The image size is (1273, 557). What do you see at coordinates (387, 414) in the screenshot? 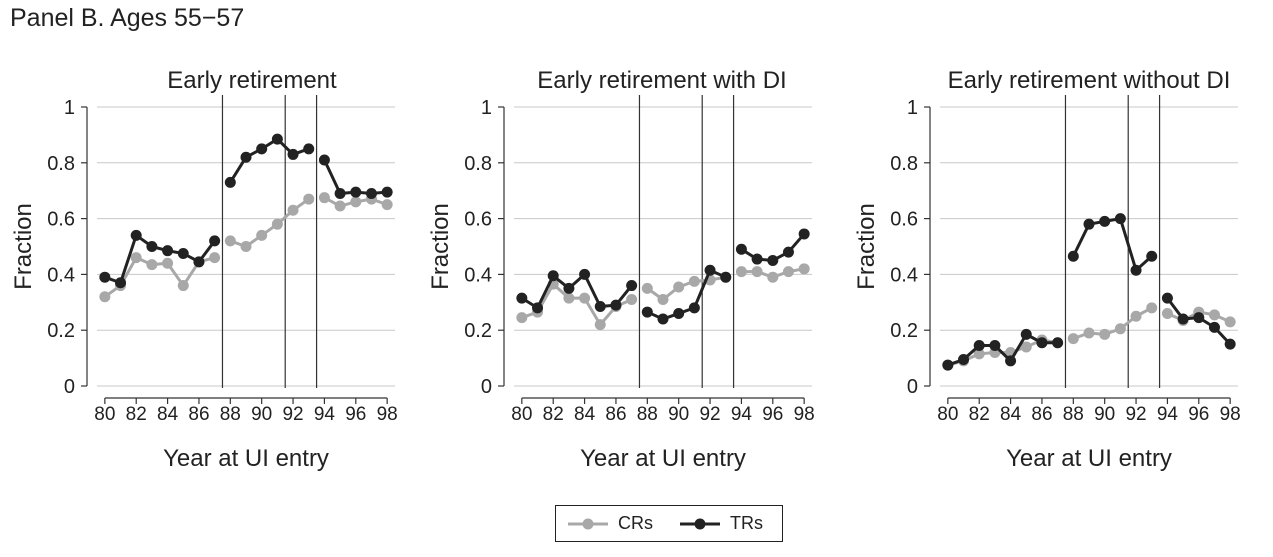
I see `x-tick-label: 98` at bounding box center [387, 414].